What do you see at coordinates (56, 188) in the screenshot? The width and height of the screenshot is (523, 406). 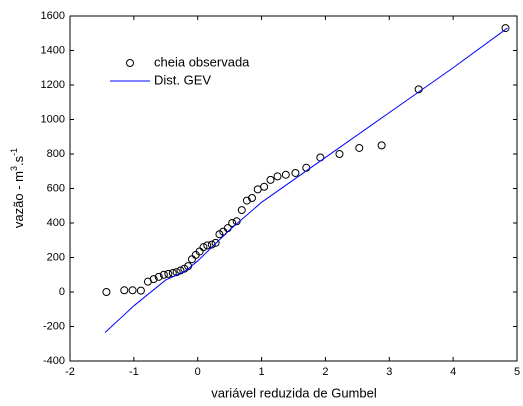 I see `y-tick-label: 600` at bounding box center [56, 188].